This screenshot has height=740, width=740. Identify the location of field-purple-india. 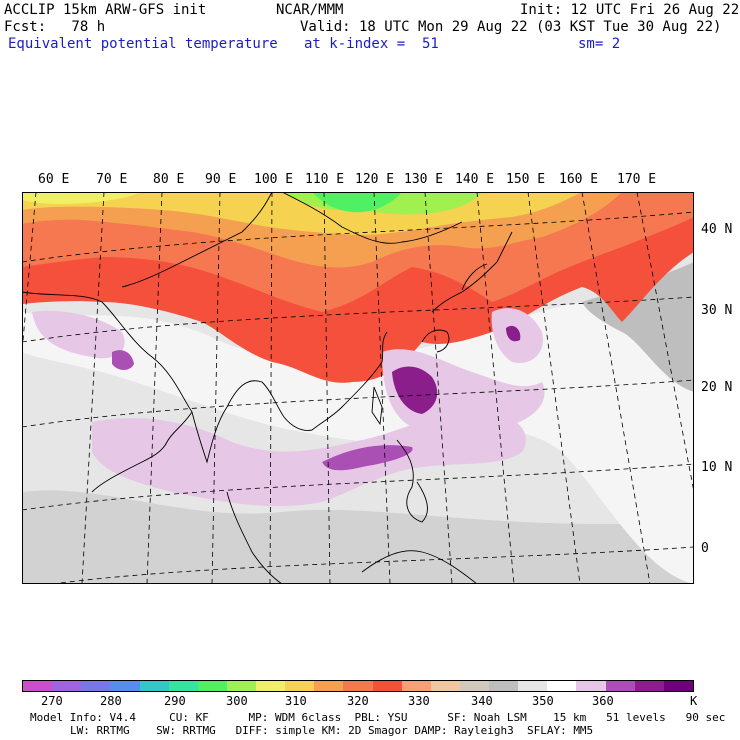
(123, 360).